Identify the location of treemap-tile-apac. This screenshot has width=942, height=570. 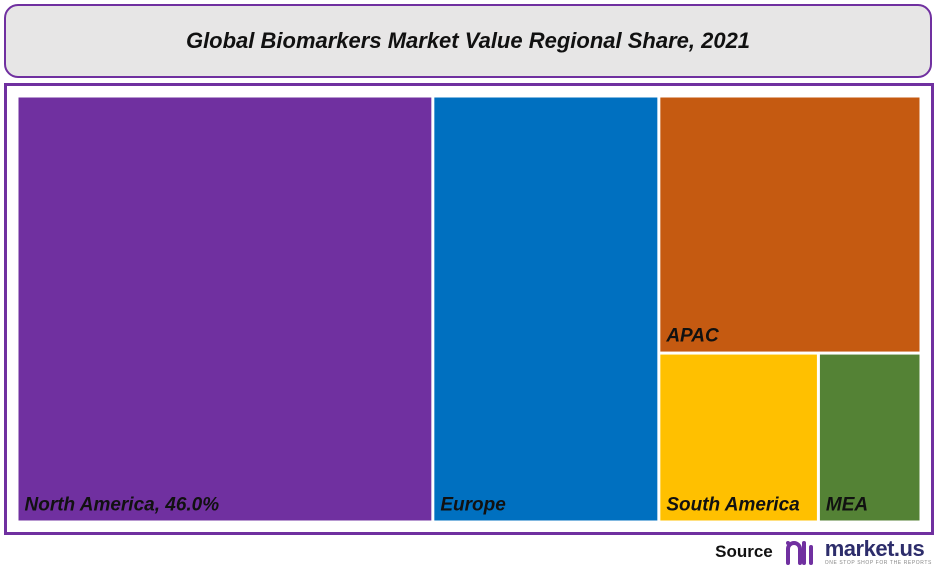
(790, 224).